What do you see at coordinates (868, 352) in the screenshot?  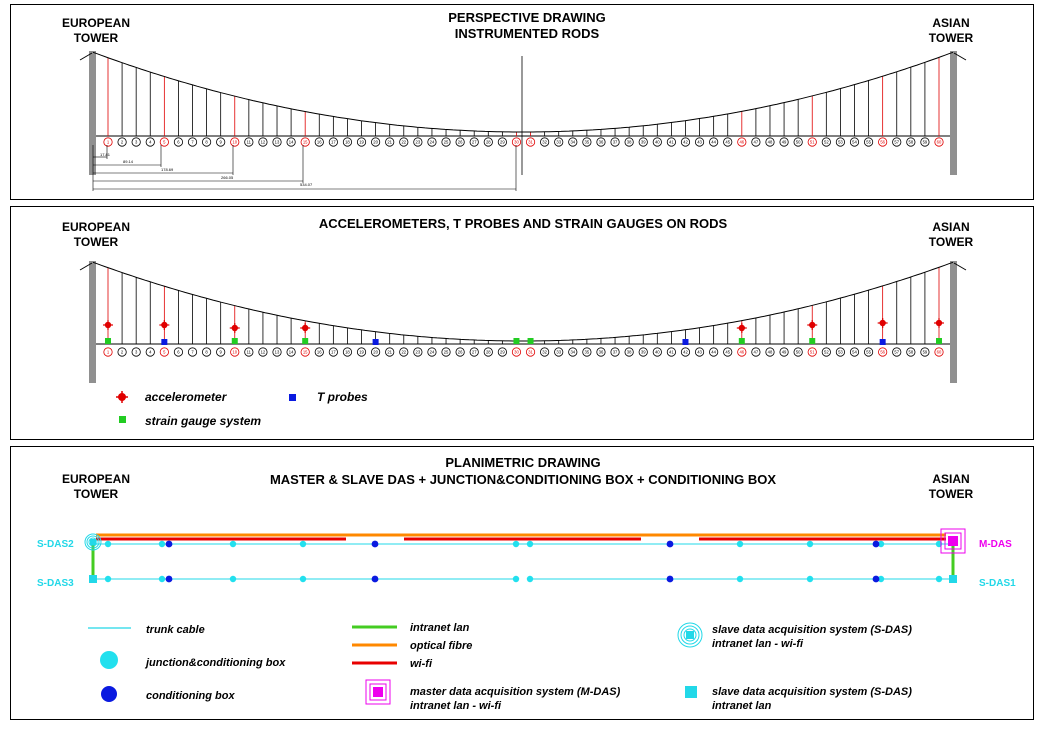 I see `rod-number: 55` at bounding box center [868, 352].